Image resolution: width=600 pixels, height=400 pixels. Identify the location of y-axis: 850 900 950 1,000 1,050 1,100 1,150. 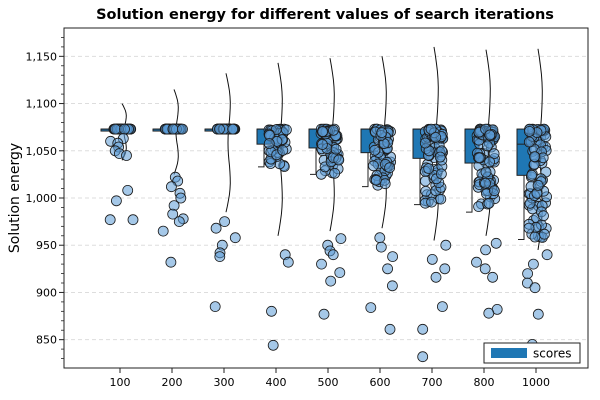
(45, 198).